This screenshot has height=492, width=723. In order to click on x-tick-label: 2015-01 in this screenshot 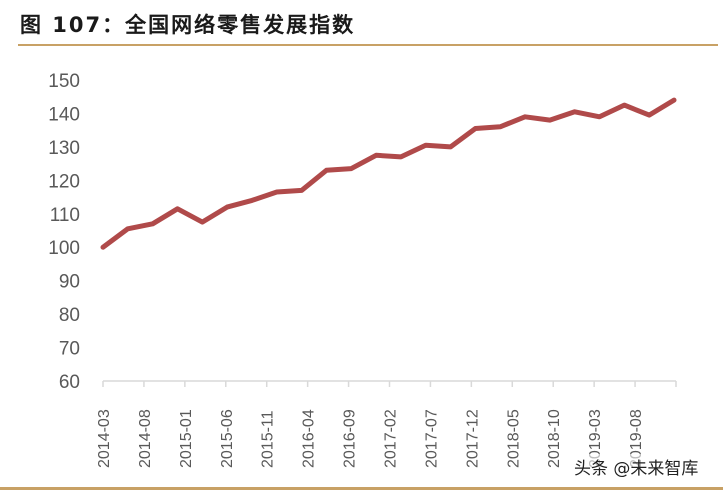, I will do `click(186, 438)`.